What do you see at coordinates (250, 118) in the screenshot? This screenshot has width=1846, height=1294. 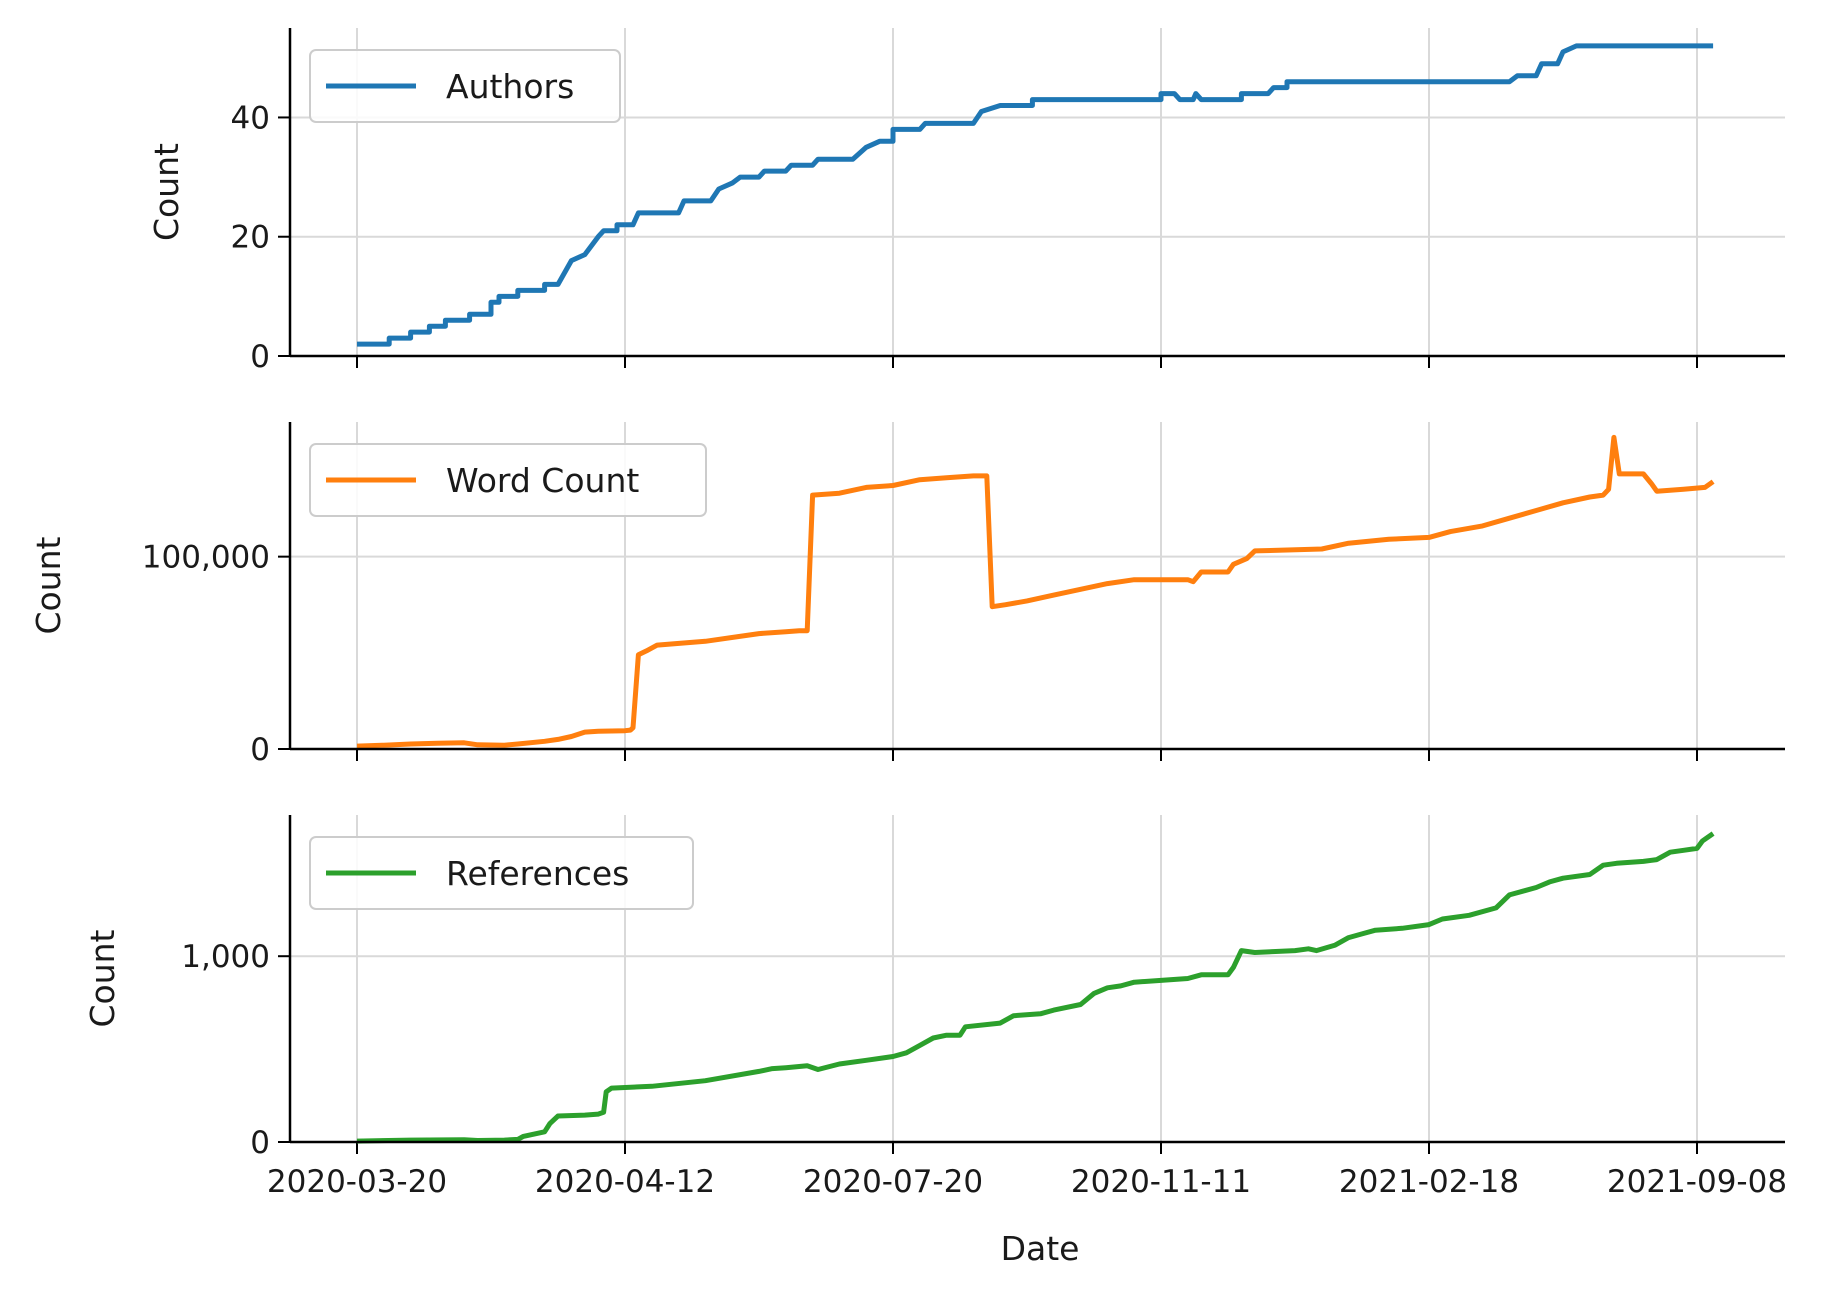 I see `y-tick-label: 40` at bounding box center [250, 118].